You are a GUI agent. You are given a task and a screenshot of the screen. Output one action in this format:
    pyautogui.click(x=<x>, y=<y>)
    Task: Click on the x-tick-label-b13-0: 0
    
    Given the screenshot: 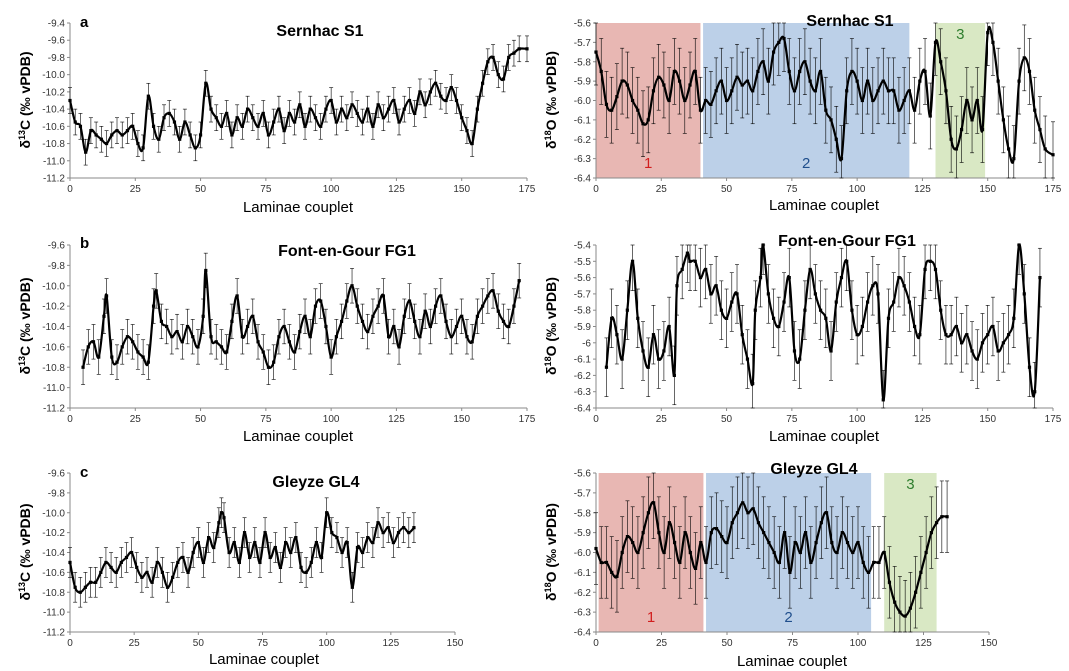 What is the action you would take?
    pyautogui.click(x=70, y=419)
    